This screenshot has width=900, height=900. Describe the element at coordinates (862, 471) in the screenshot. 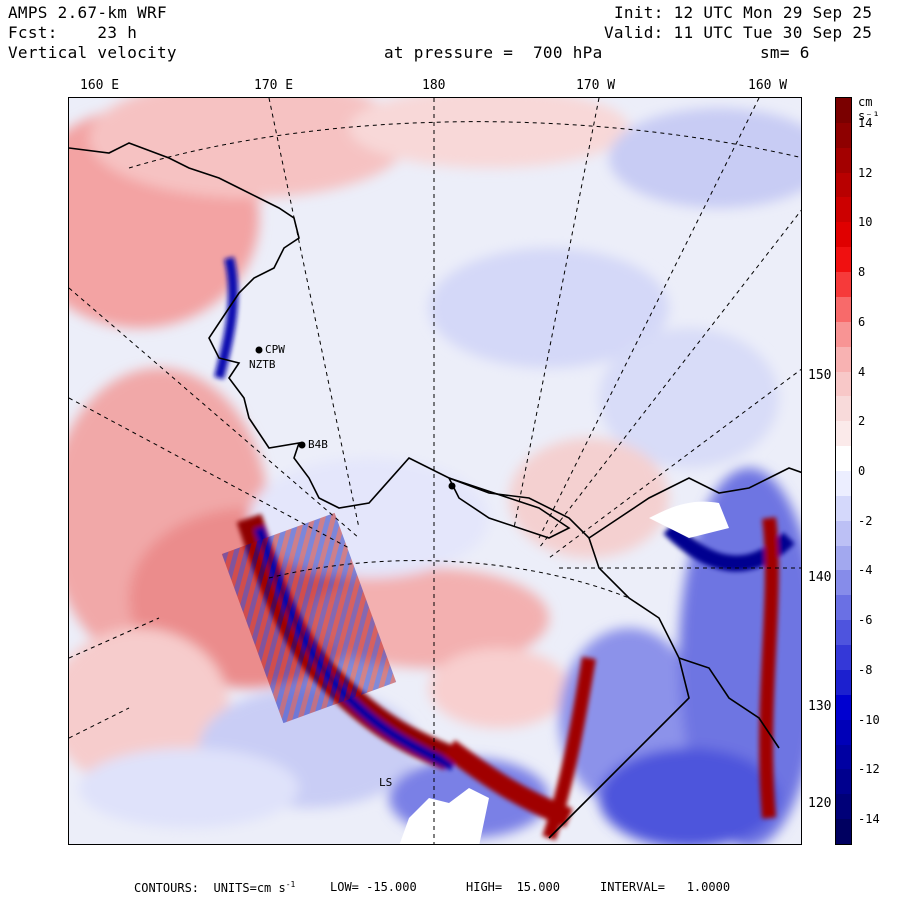

I see `colorbar-tick-label: 0` at that location.